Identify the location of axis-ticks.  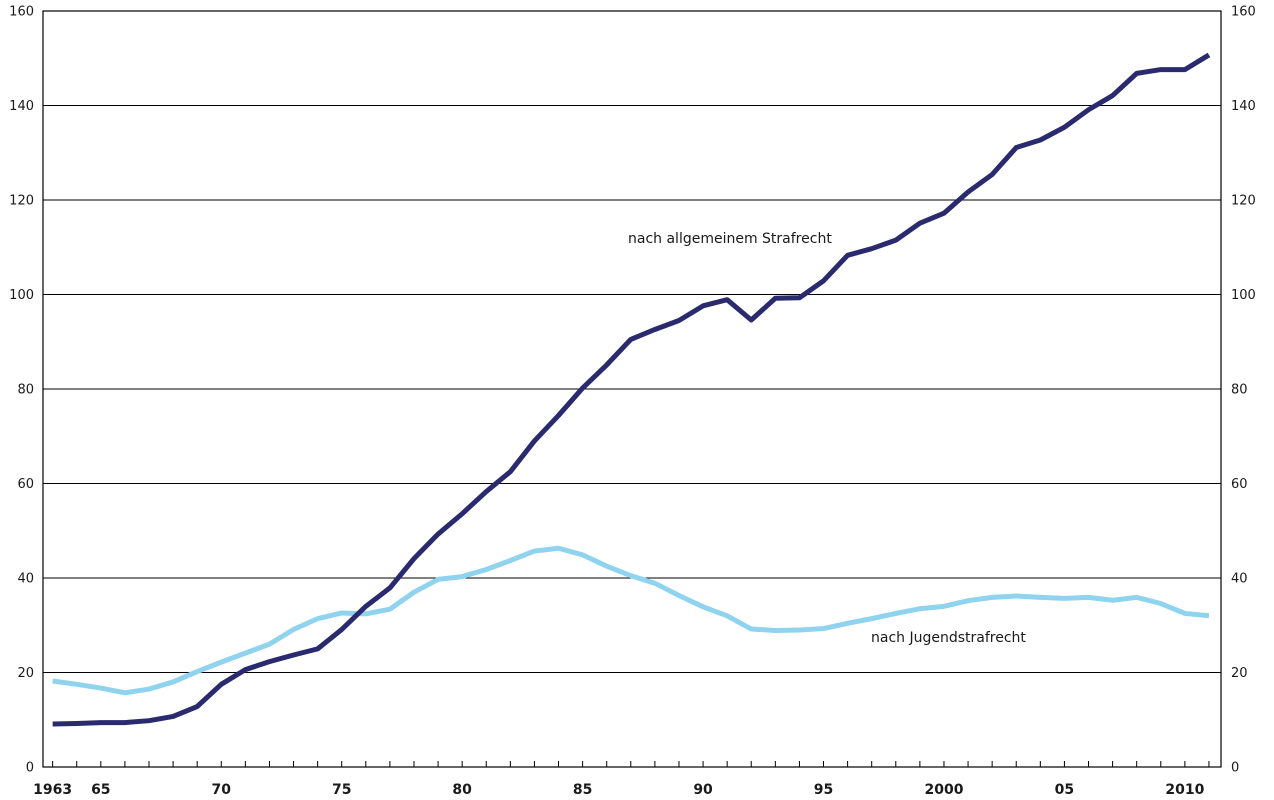
(631, 764).